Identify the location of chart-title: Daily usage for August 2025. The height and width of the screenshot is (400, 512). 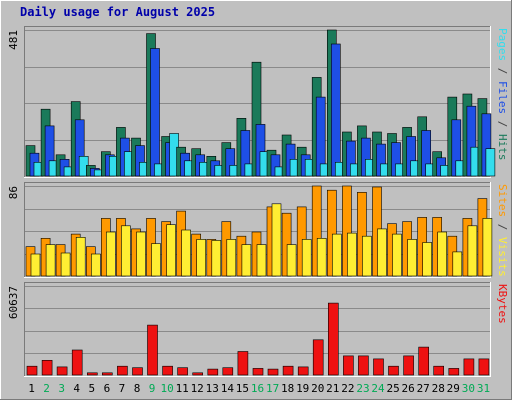
(117, 12).